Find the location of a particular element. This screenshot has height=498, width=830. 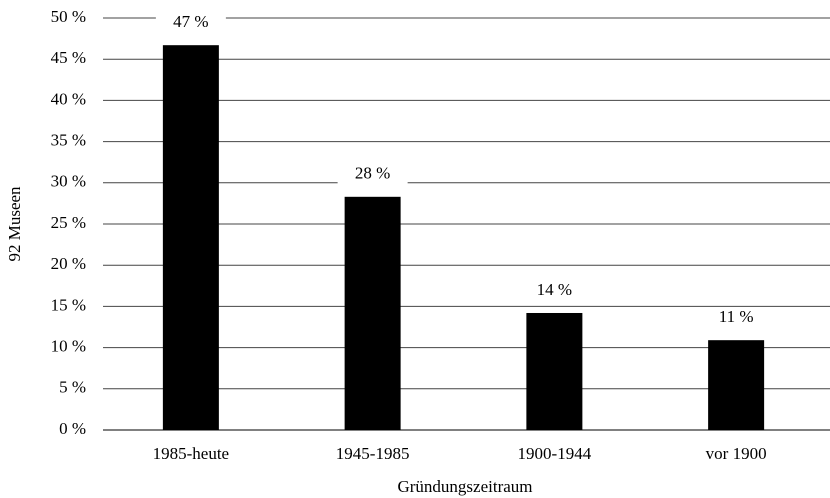

y-tick-label: 0 % is located at coordinates (72, 428).